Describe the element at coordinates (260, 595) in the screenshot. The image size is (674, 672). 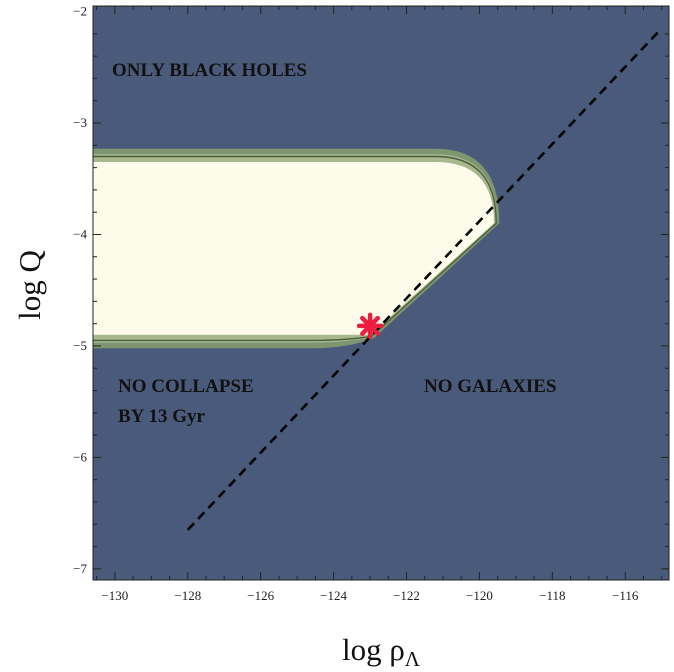
I see `x-tick-label: −126` at that location.